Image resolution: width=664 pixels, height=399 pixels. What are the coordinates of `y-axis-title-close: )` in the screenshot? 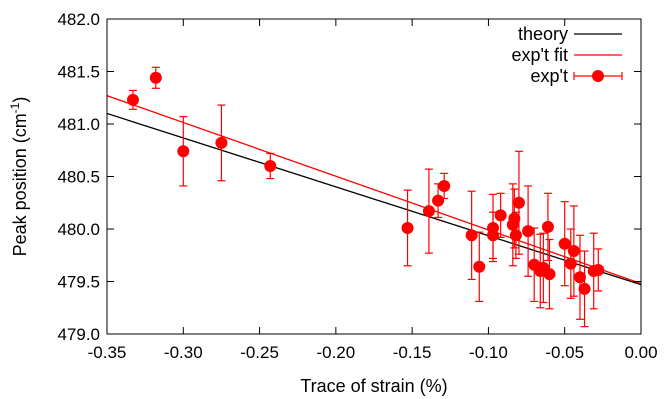 It's located at (20, 100).